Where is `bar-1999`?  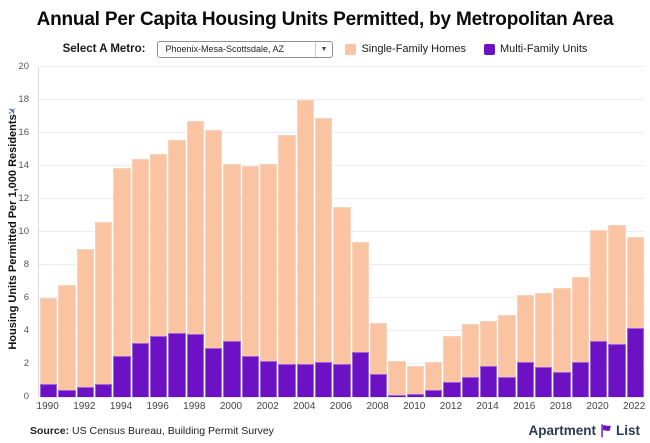
bar-1999 is located at coordinates (213, 263).